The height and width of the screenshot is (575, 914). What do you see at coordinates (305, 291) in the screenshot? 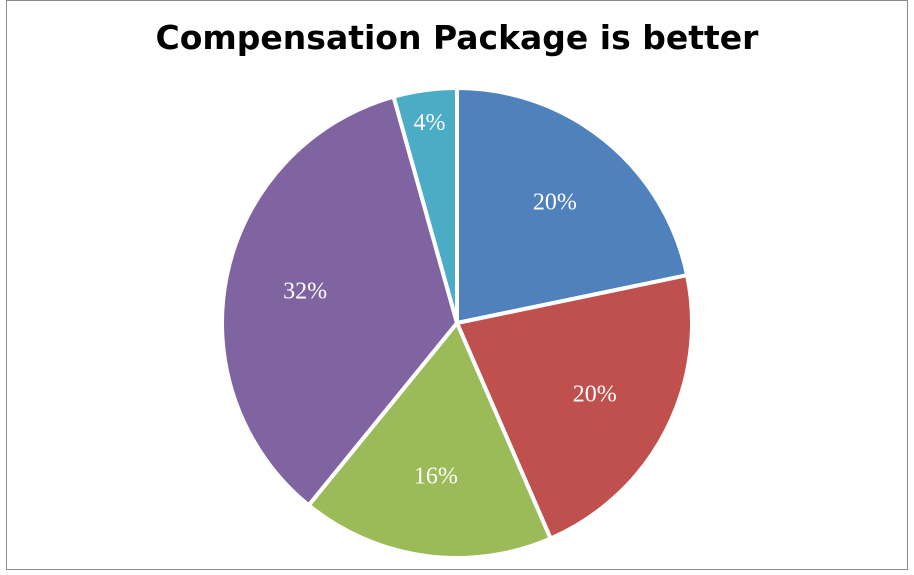
I see `pie-slice-label-4: 32%` at bounding box center [305, 291].